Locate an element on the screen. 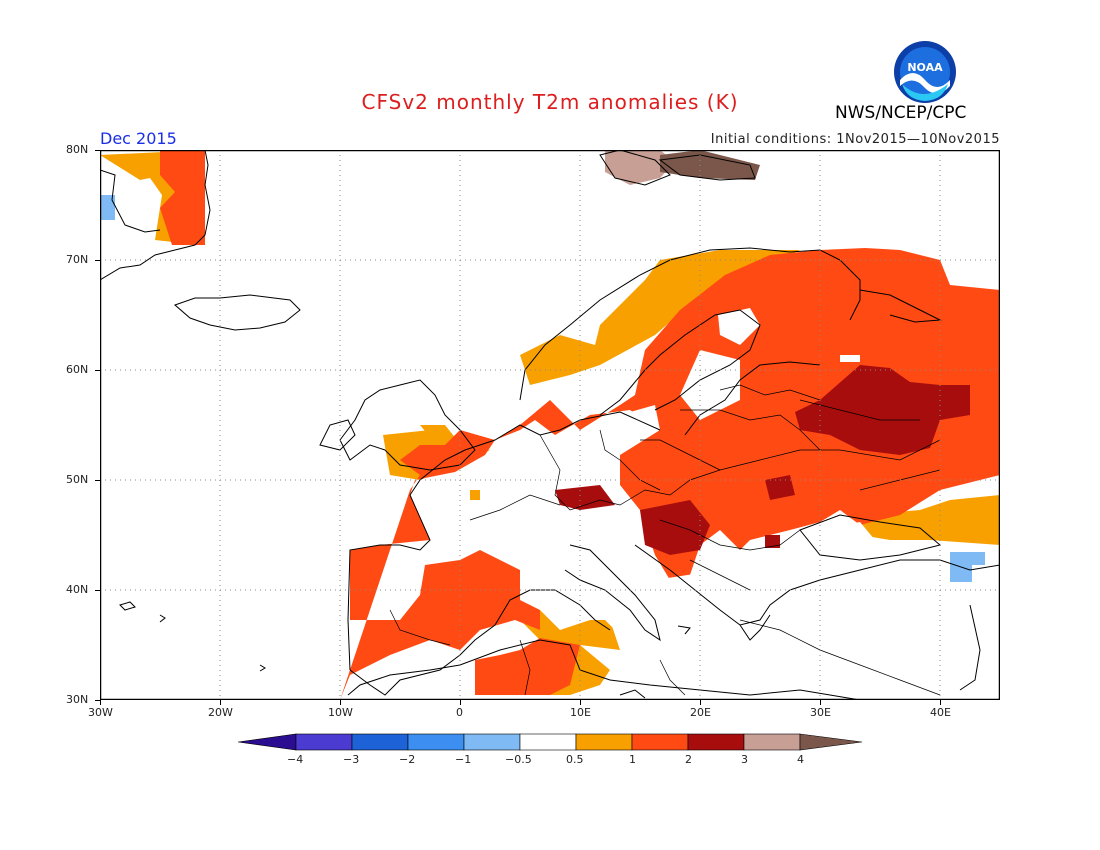 The width and height of the screenshot is (1100, 850). lat-label: 40N is located at coordinates (77, 589).